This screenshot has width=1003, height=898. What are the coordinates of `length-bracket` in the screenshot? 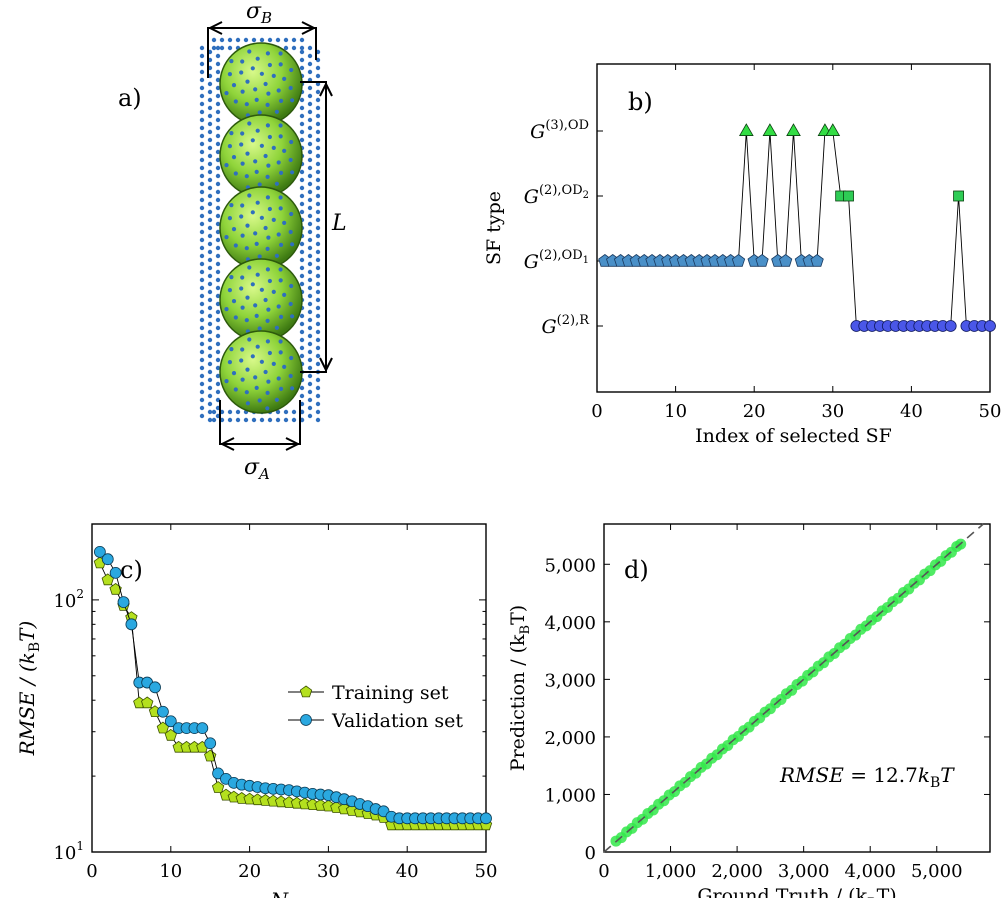 It's located at (313, 227).